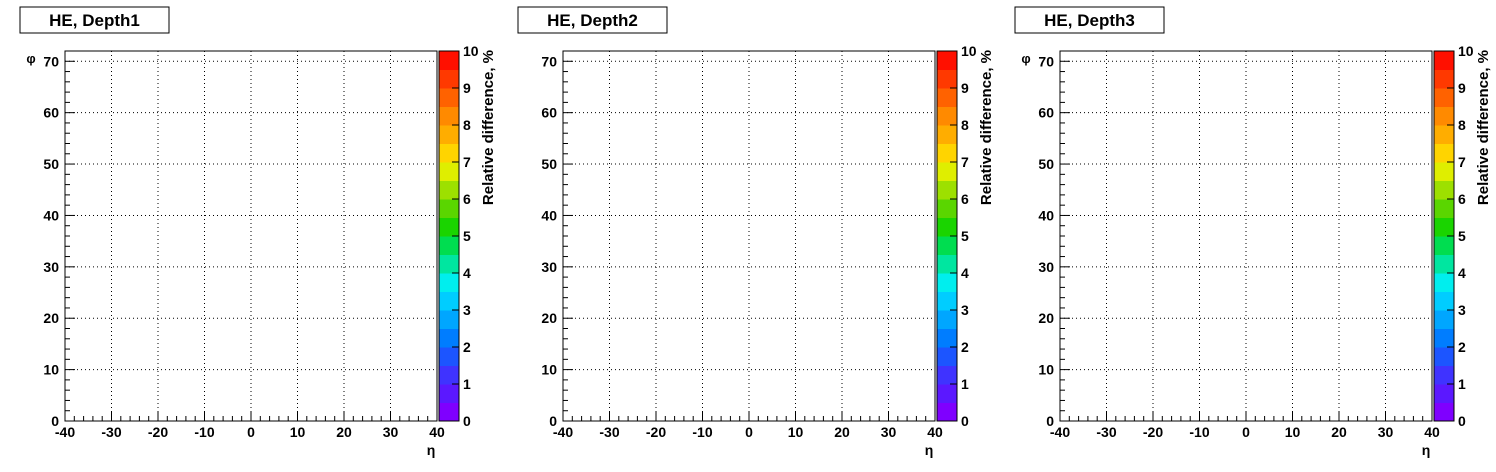  What do you see at coordinates (965, 88) in the screenshot?
I see `colorbar-tick-label: 9` at bounding box center [965, 88].